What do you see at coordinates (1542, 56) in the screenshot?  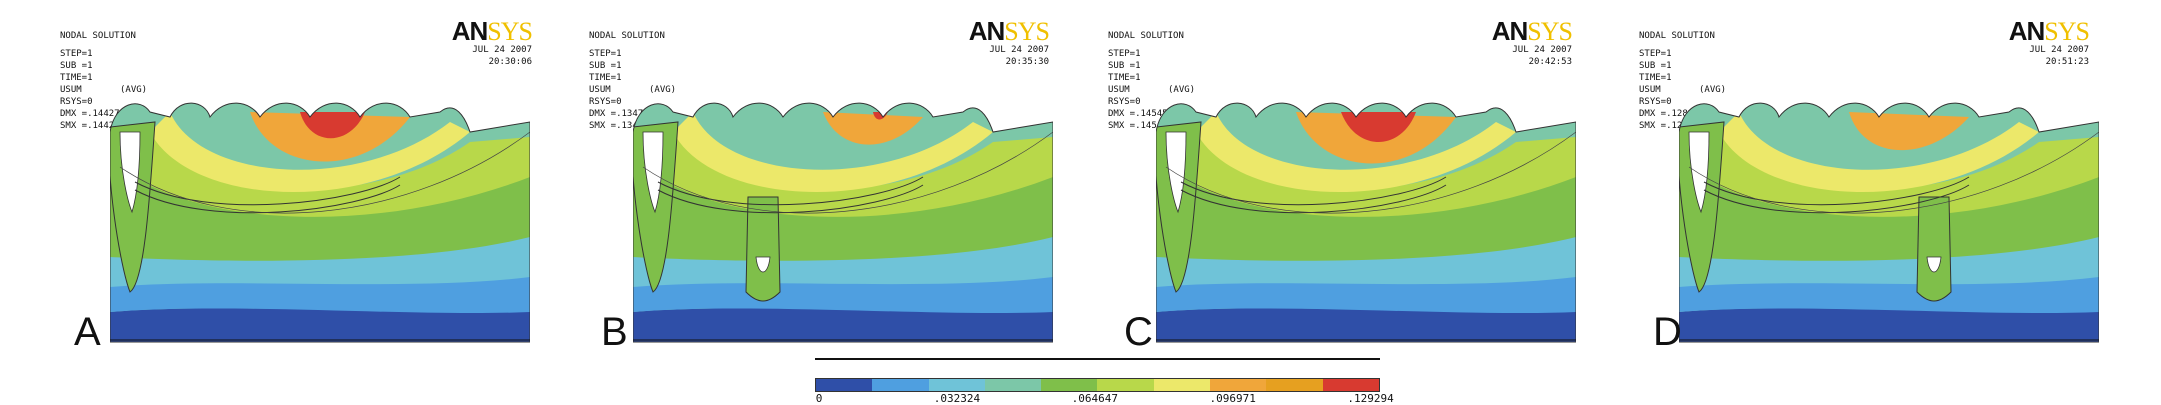 I see `panel-date: JUL 24 2007 20:42:53` at bounding box center [1542, 56].